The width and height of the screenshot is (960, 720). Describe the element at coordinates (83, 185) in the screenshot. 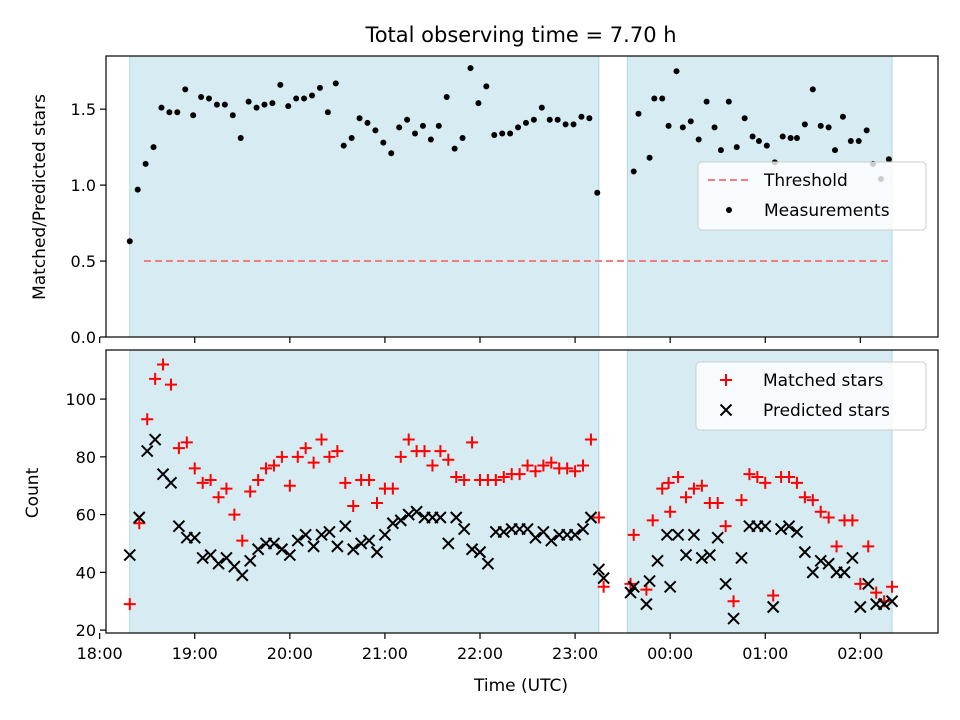

I see `y-tick-label: 1.0` at that location.